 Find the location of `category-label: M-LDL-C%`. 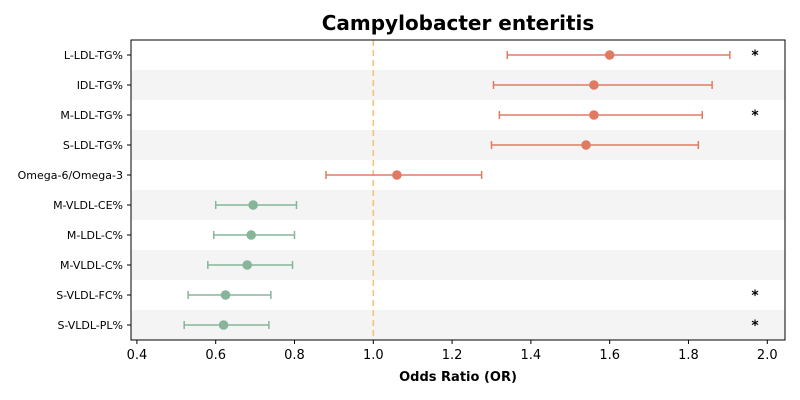

category-label: M-LDL-C% is located at coordinates (95, 235).